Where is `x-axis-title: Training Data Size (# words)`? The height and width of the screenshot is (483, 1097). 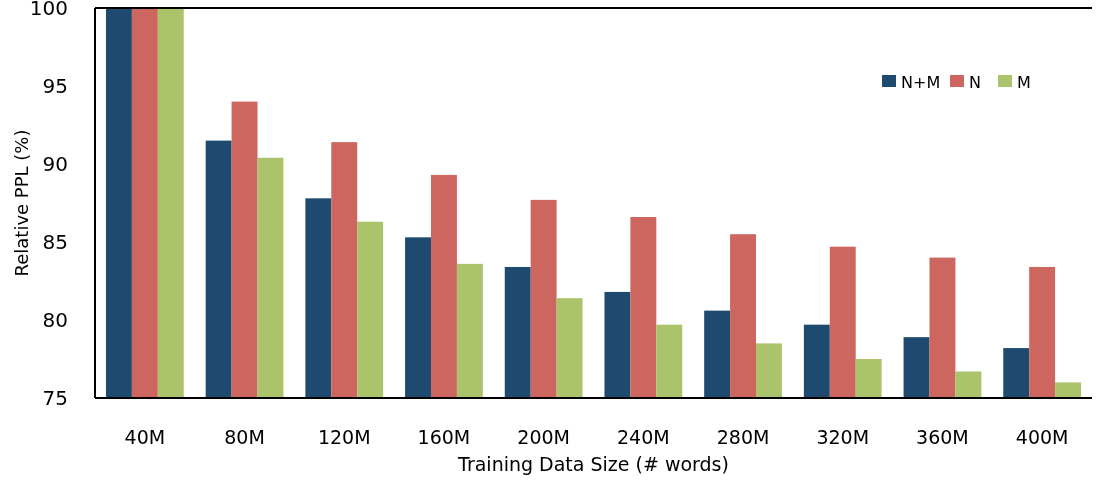
x-axis-title: Training Data Size (# words) is located at coordinates (593, 464).